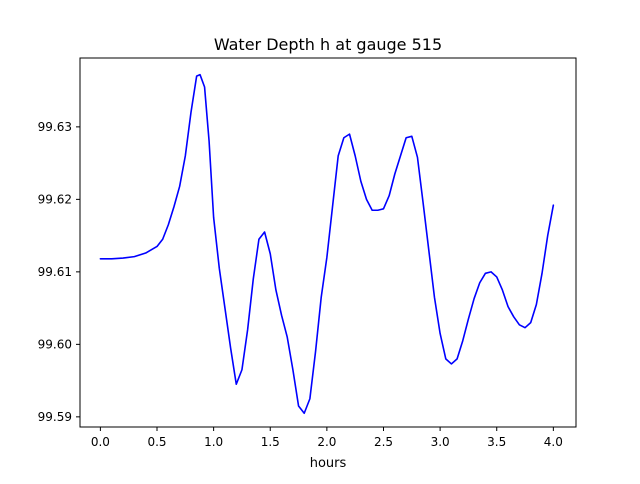  Describe the element at coordinates (440, 442) in the screenshot. I see `x-tick-label-6: 3.0` at that location.